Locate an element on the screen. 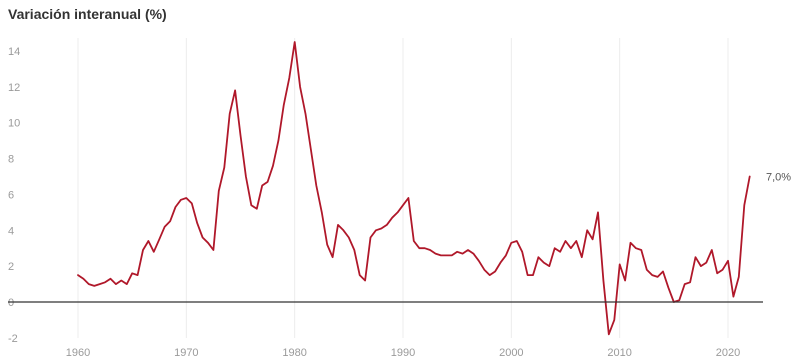 The width and height of the screenshot is (798, 361). x-tick-label: 1990 is located at coordinates (403, 353).